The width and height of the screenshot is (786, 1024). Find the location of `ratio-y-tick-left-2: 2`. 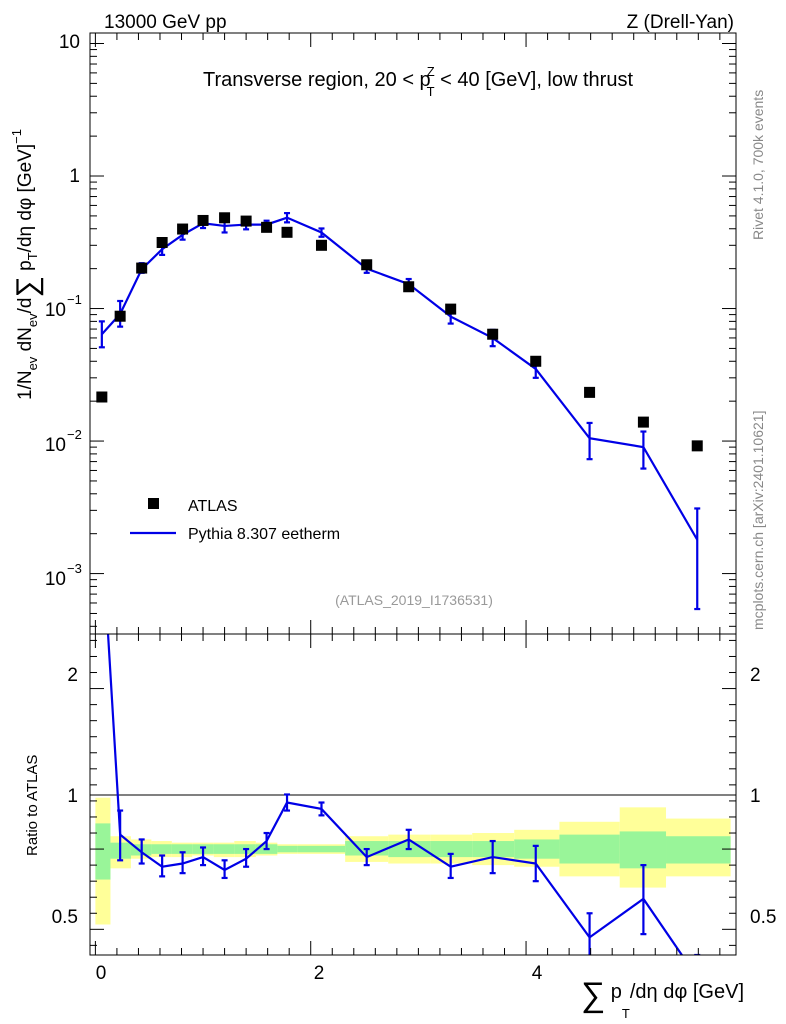

ratio-y-tick-left-2: 2 is located at coordinates (72, 675).